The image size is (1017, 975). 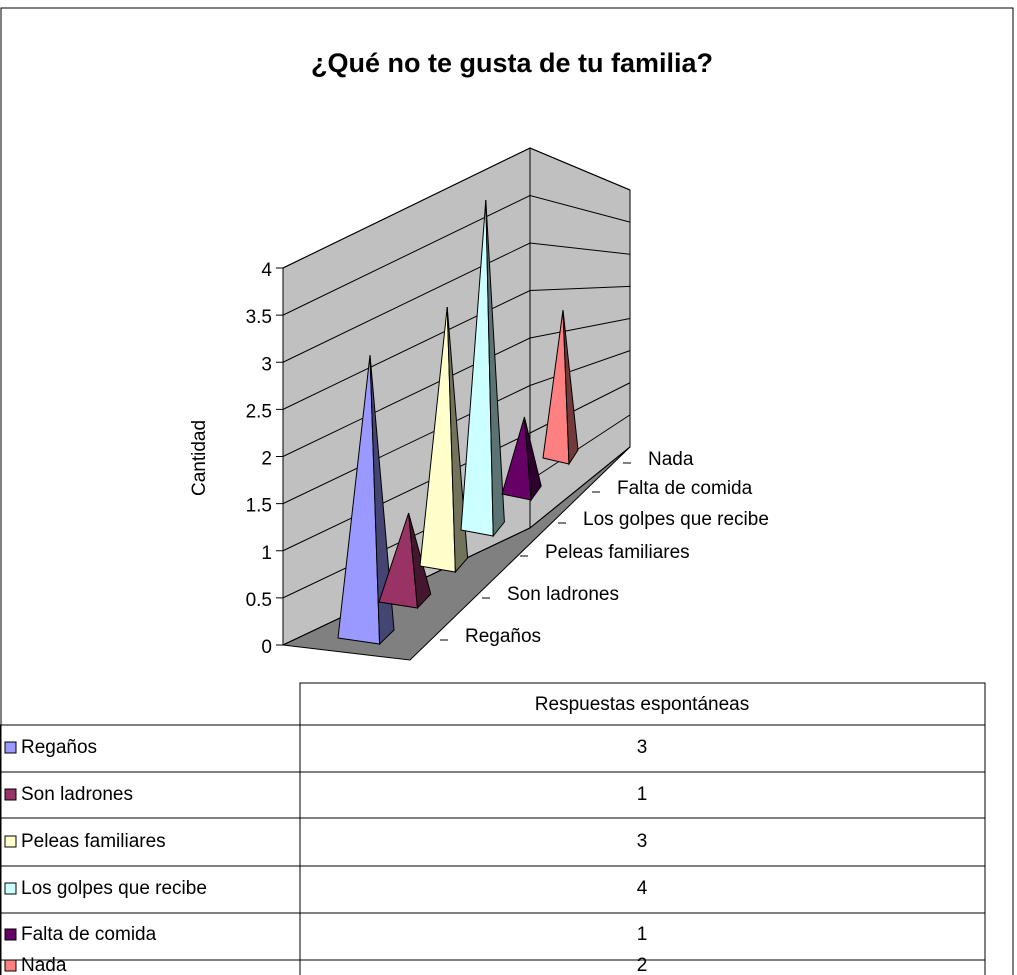 What do you see at coordinates (77, 794) in the screenshot?
I see `legend-label: Son ladrones` at bounding box center [77, 794].